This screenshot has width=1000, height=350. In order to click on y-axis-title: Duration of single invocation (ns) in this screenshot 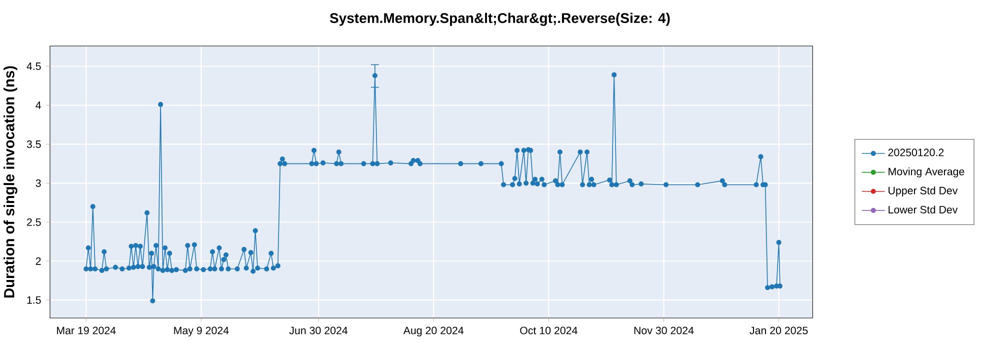, I will do `click(11, 182)`.